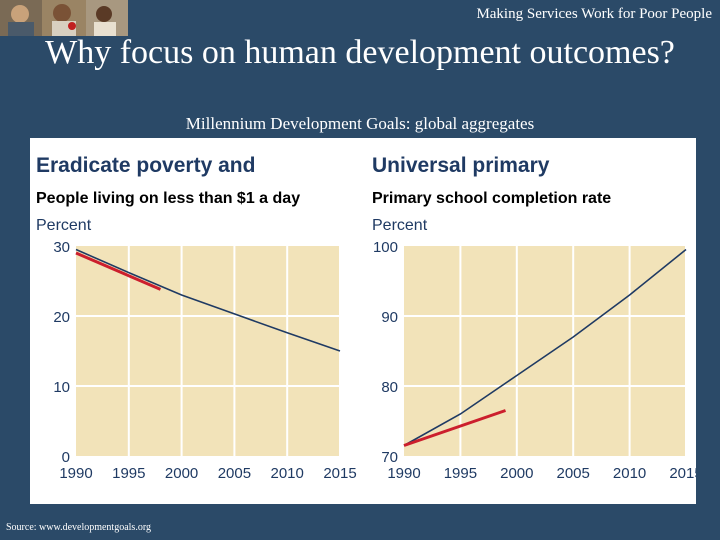 Image resolution: width=720 pixels, height=540 pixels. I want to click on y-tick-label: 30, so click(61, 247).